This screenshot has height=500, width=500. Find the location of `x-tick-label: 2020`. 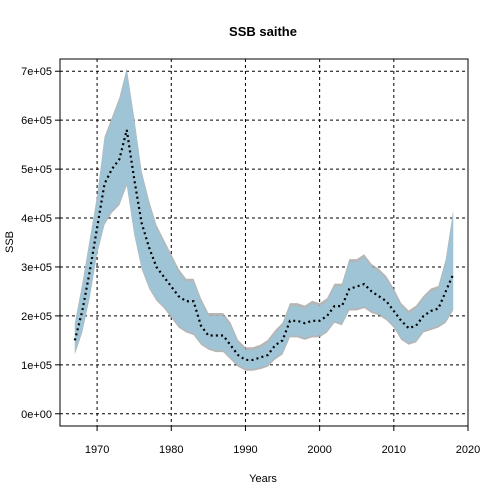

x-tick-label: 2020 is located at coordinates (468, 450).